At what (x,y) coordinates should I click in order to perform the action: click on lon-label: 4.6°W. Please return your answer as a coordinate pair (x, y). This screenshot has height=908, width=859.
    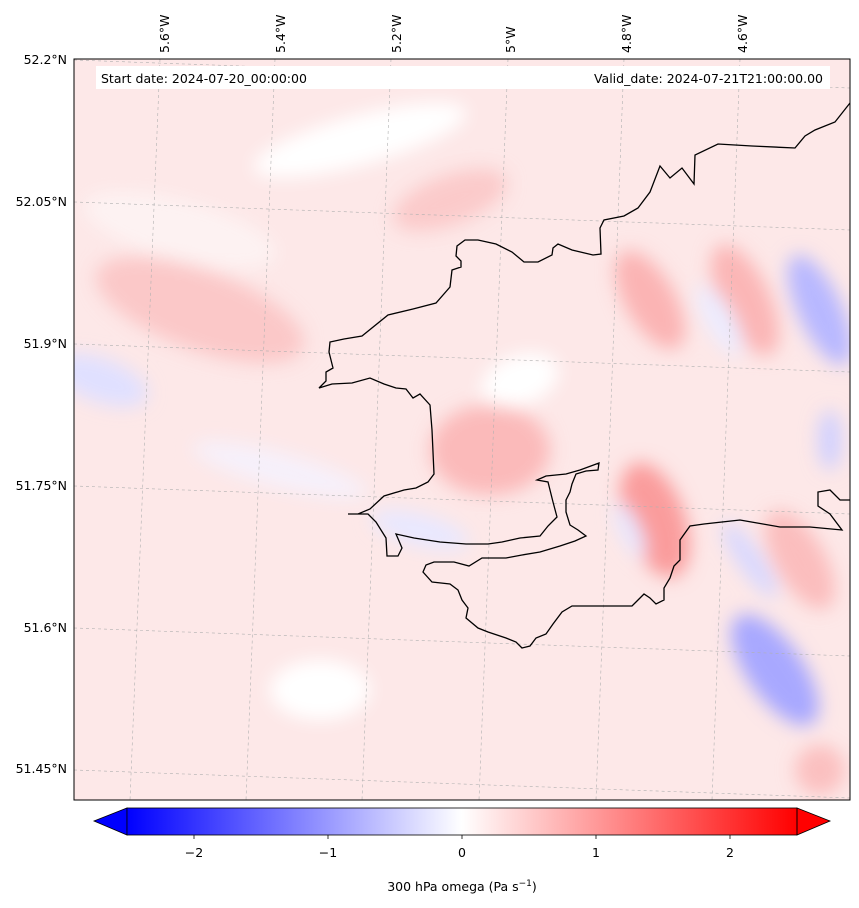
    Looking at the image, I should click on (742, 34).